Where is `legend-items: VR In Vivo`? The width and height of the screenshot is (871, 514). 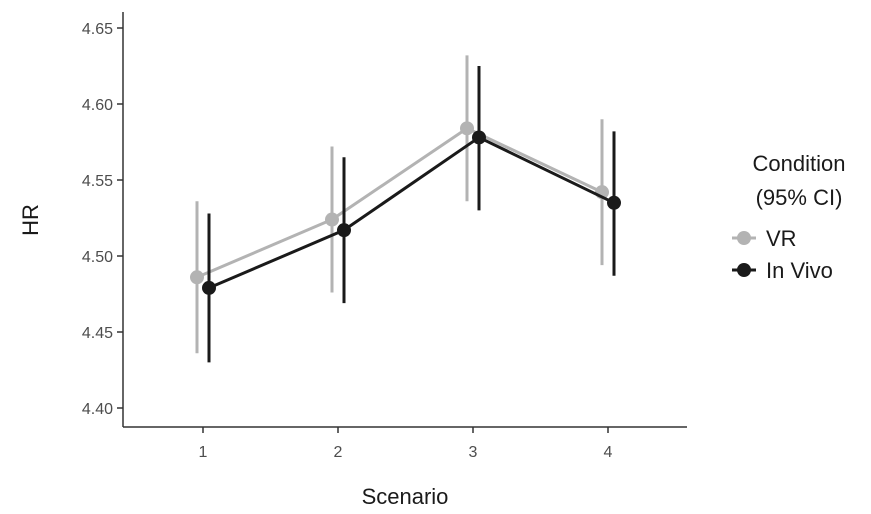 legend-items: VR In Vivo is located at coordinates (782, 254).